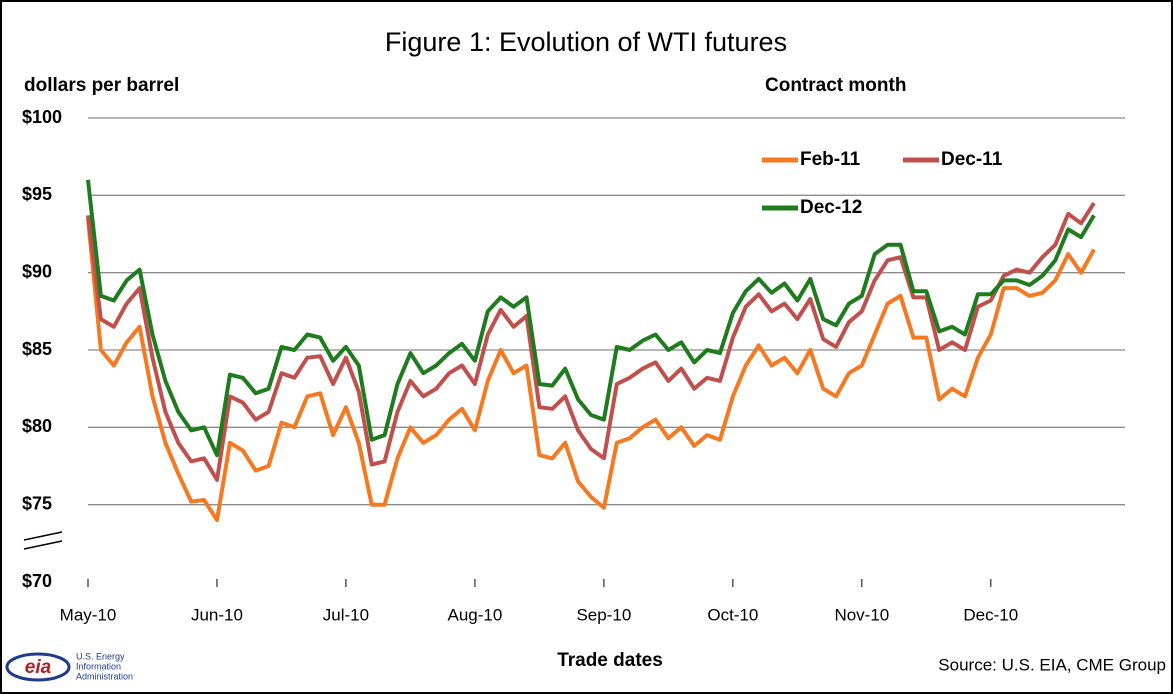 The height and width of the screenshot is (694, 1173). I want to click on x-tick-label: Nov-10, so click(861, 614).